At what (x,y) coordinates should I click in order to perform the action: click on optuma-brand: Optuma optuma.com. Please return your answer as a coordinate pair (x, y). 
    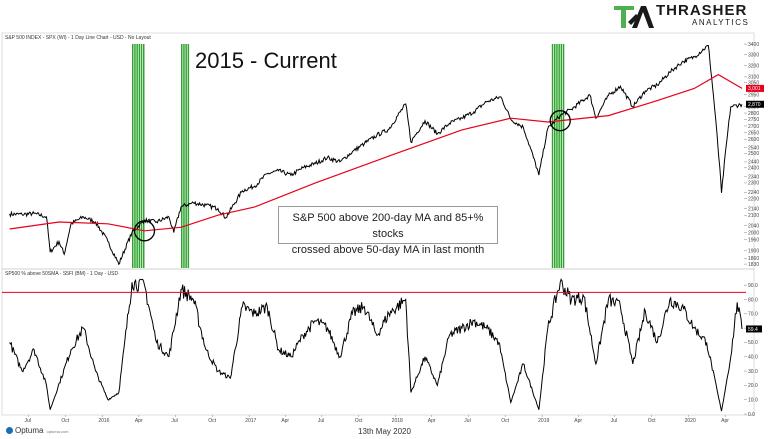
    Looking at the image, I should click on (37, 430).